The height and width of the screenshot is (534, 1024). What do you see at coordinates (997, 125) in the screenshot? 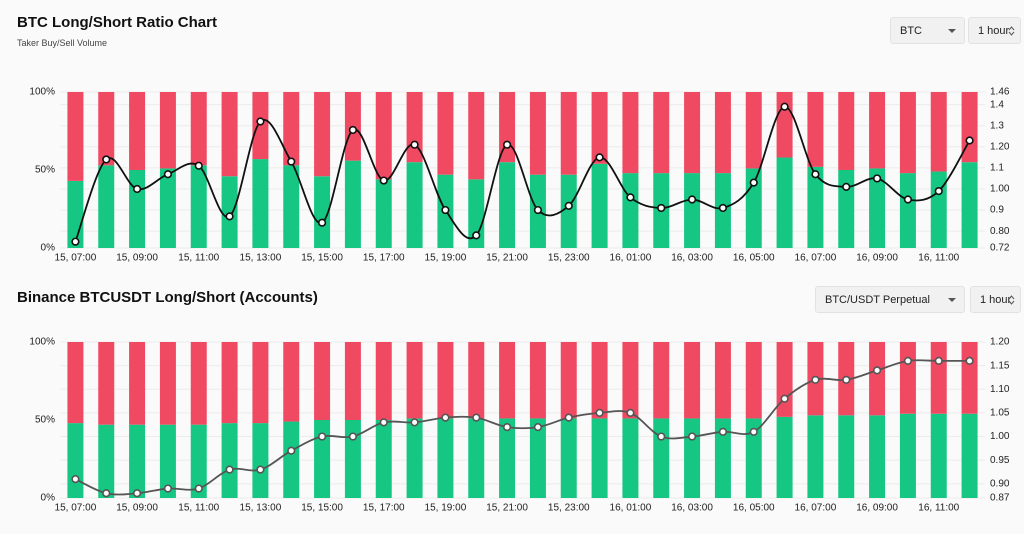
I see `y2-tick-label: 1.3` at bounding box center [997, 125].